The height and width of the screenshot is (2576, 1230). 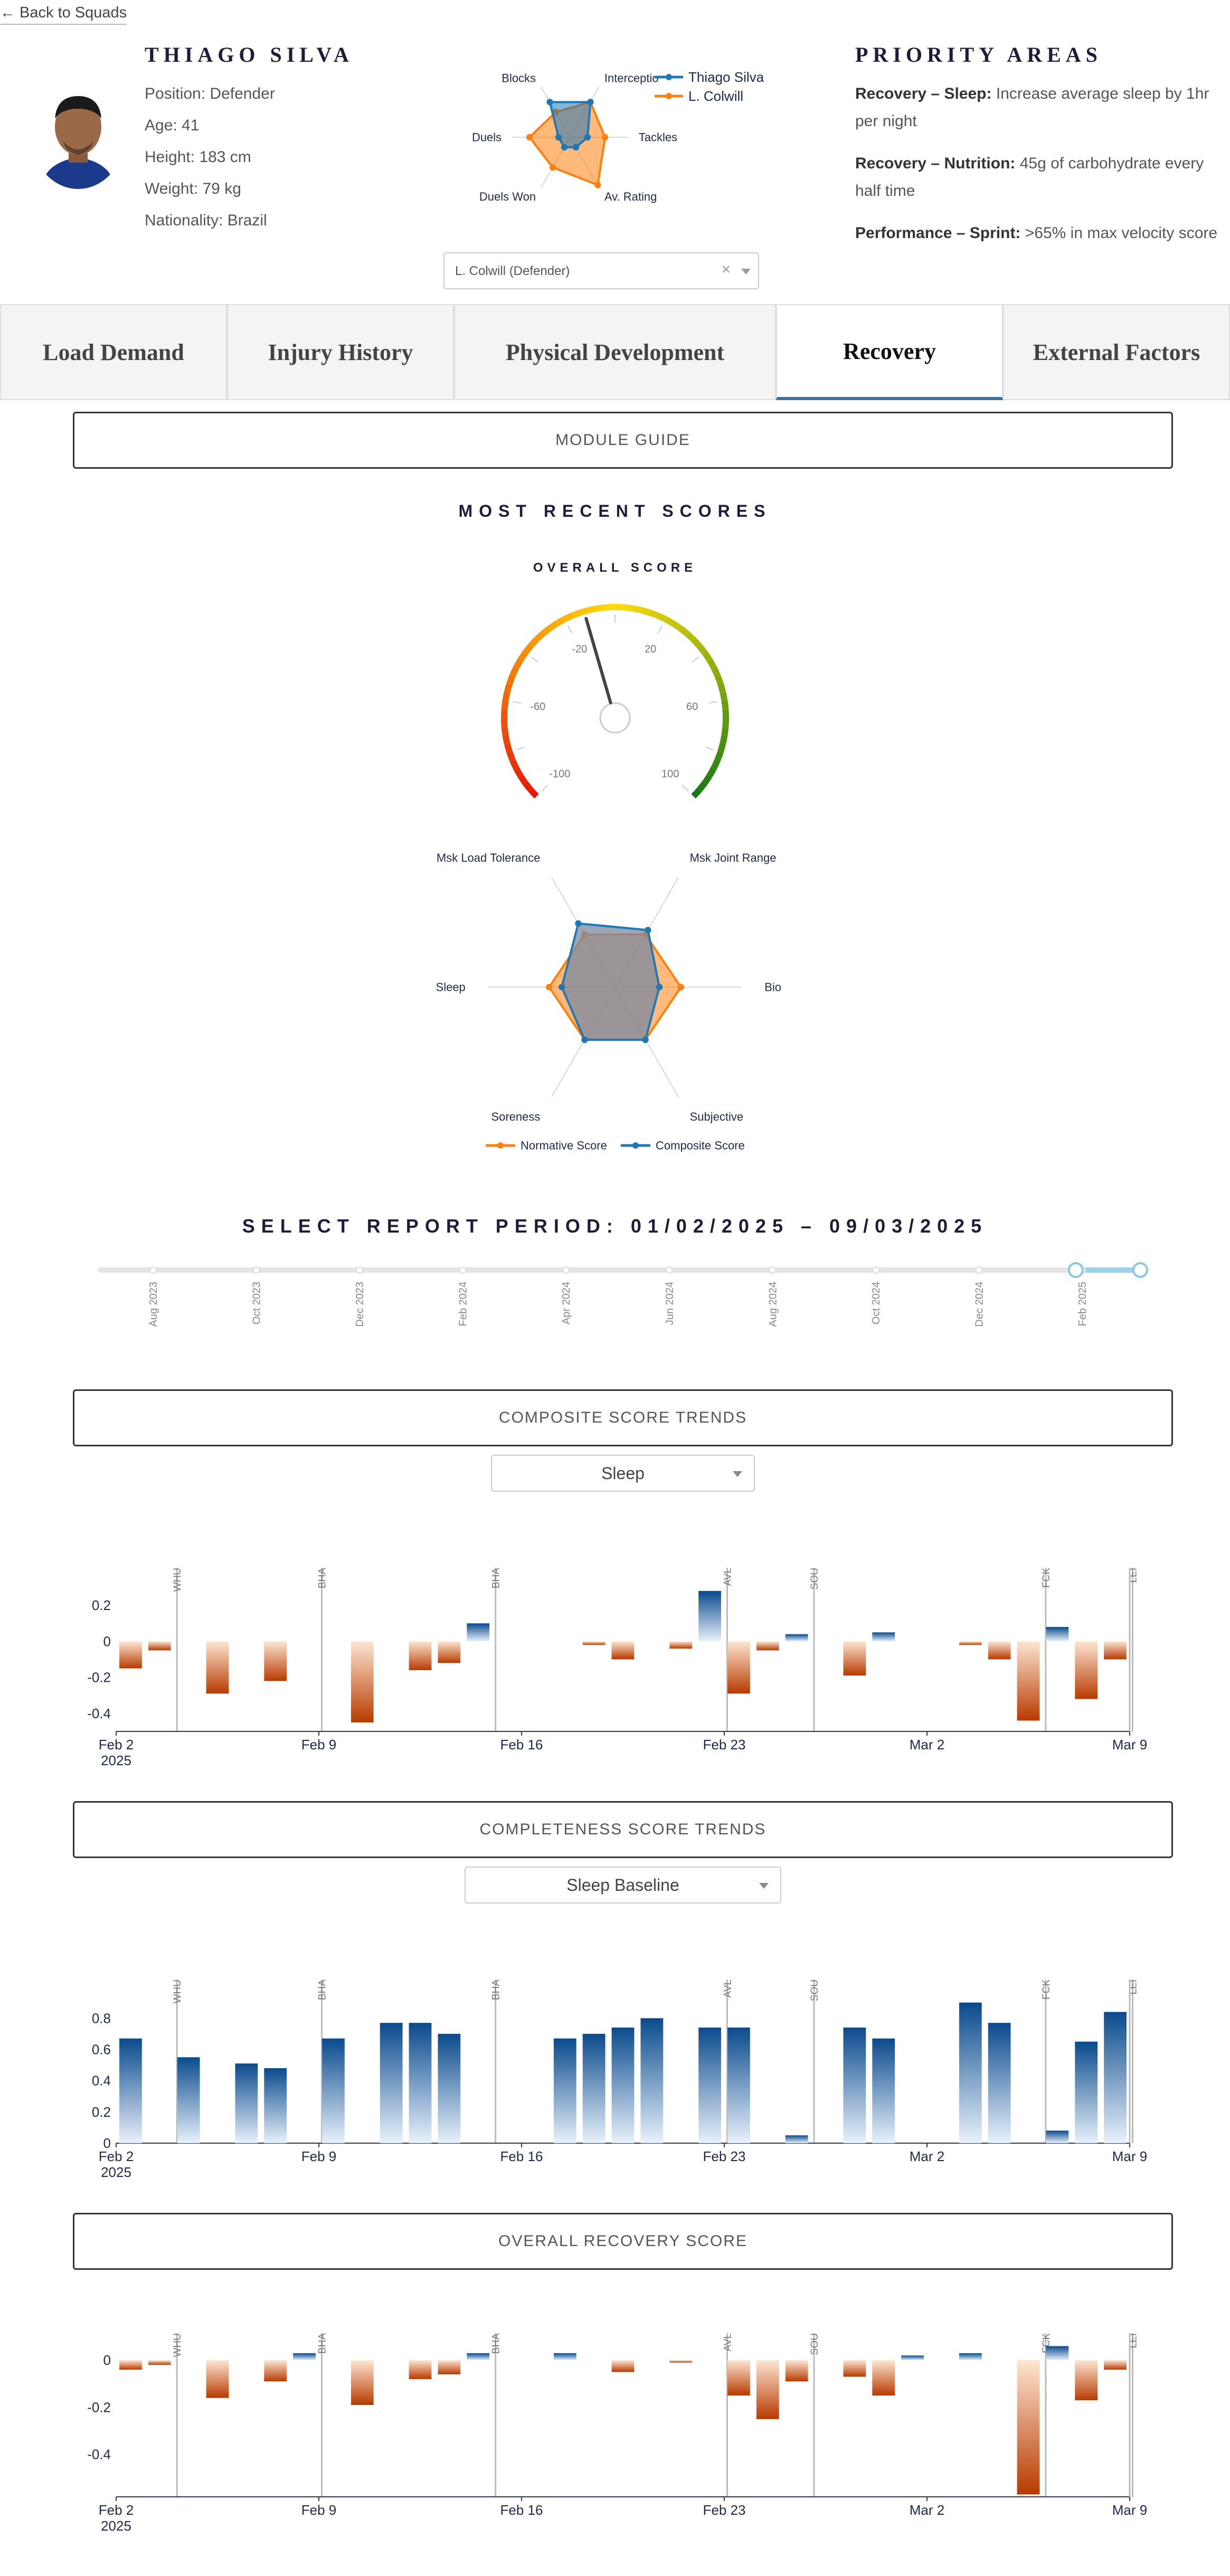 What do you see at coordinates (1075, 1270) in the screenshot?
I see `slider-start-handle` at bounding box center [1075, 1270].